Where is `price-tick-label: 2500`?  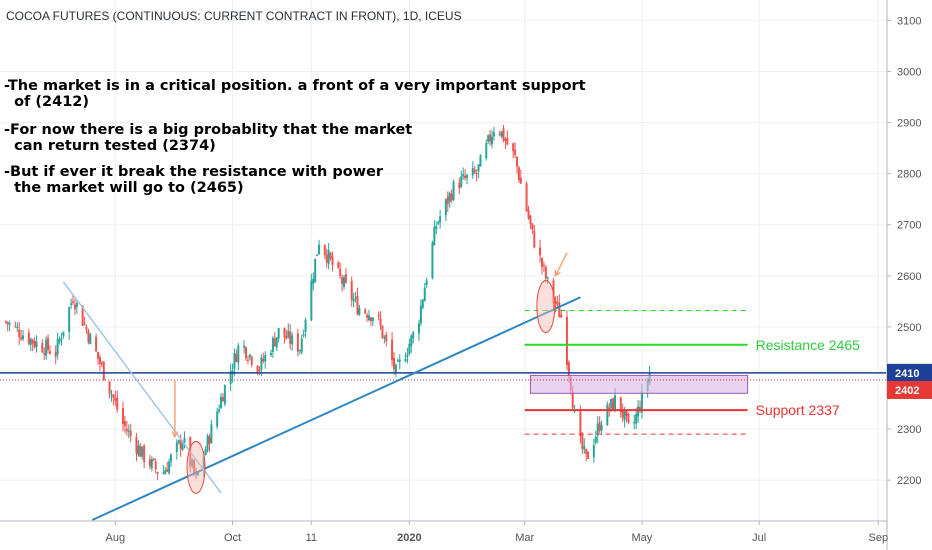
price-tick-label: 2500 is located at coordinates (909, 328).